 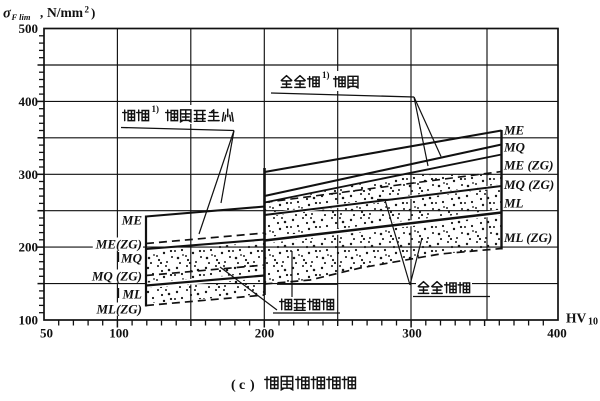 What do you see at coordinates (118, 244) in the screenshot?
I see `svg-text: ME(ZG)` at bounding box center [118, 244].